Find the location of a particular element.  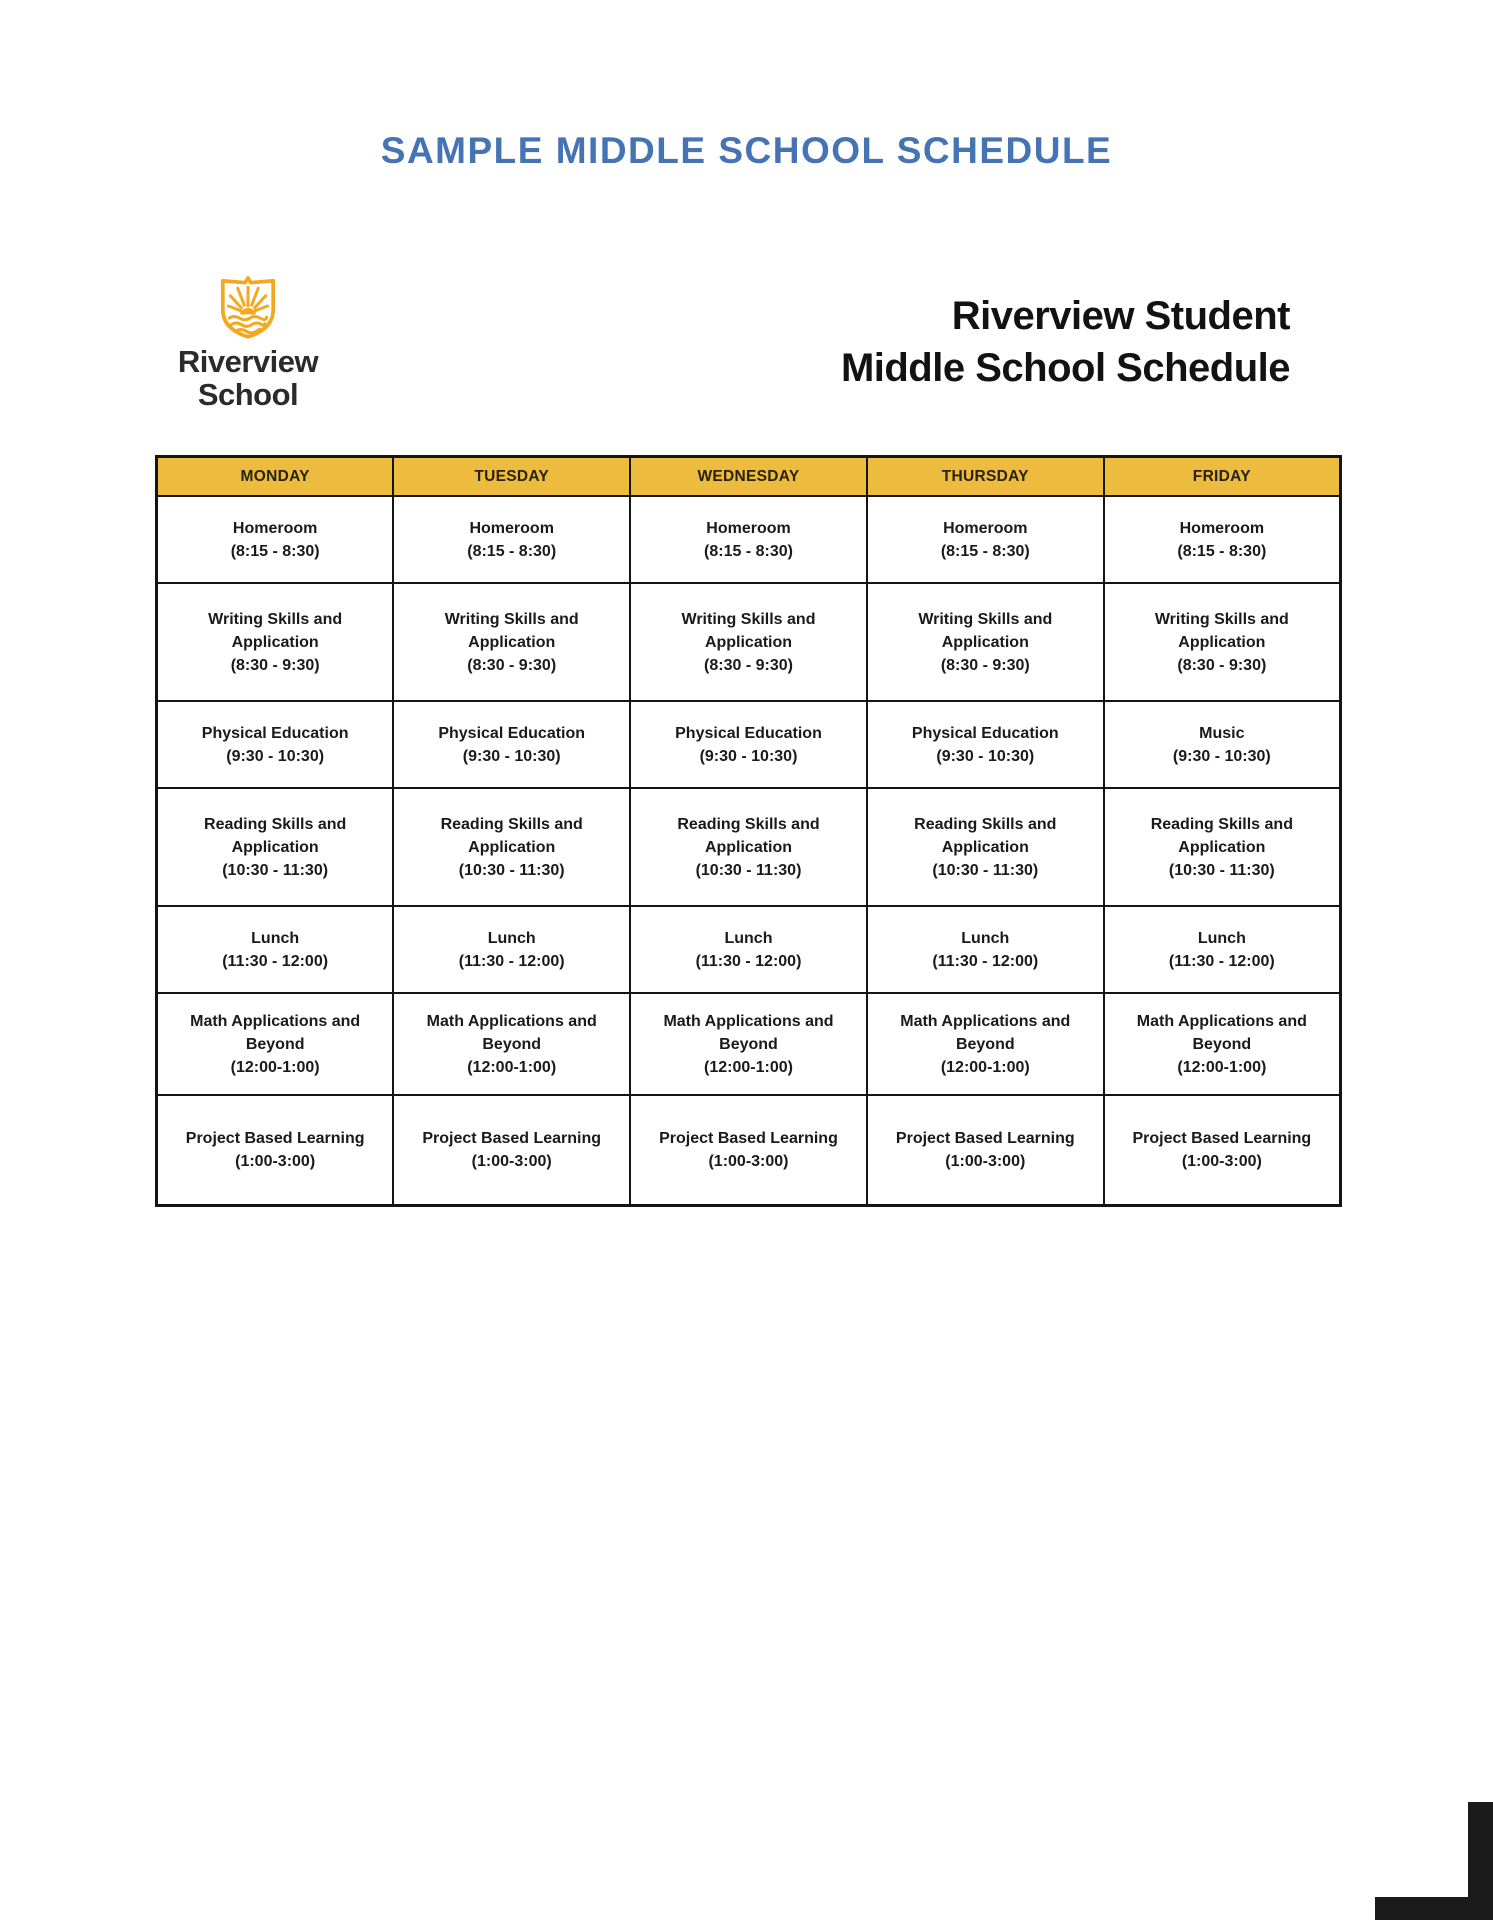

school-logo: Riverview School is located at coordinates (248, 341).